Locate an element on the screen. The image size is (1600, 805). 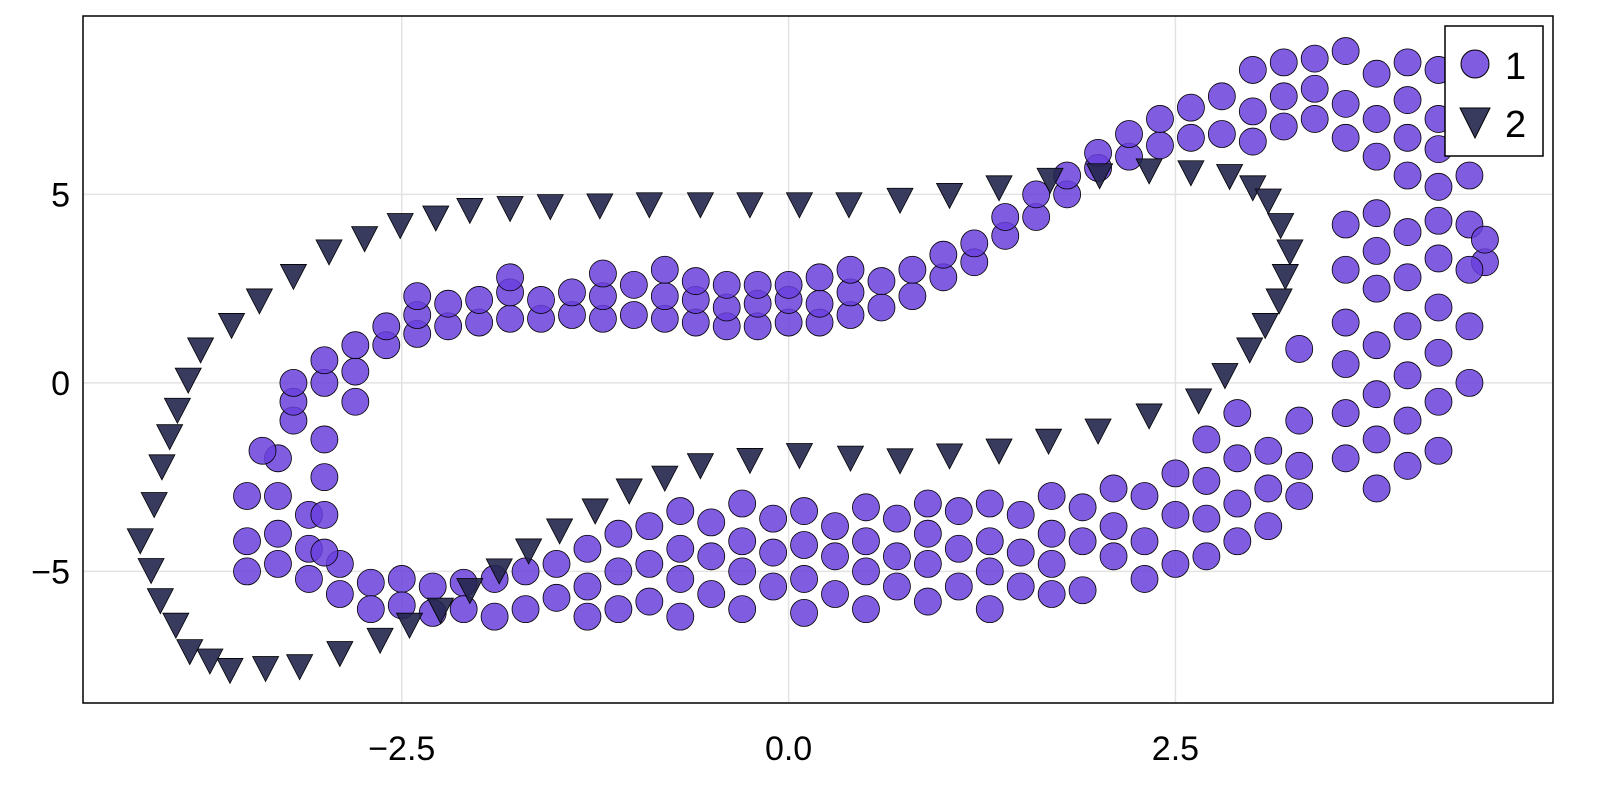
x-tick-label: −2.5 is located at coordinates (401, 749).